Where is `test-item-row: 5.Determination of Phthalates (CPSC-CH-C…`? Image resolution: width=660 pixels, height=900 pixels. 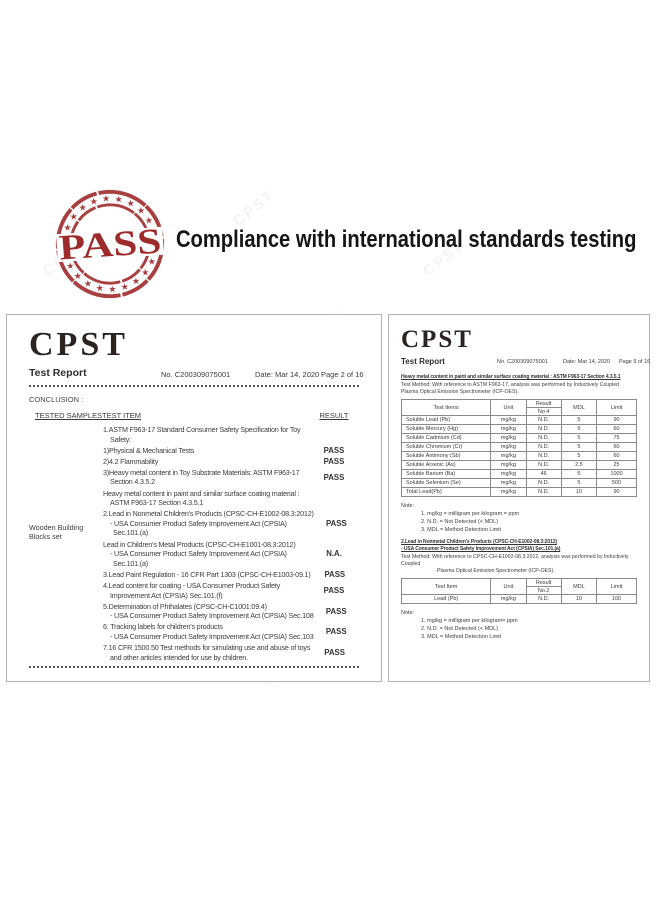 test-item-row: 5.Determination of Phthalates (CPSC-CH-C… is located at coordinates (194, 611).